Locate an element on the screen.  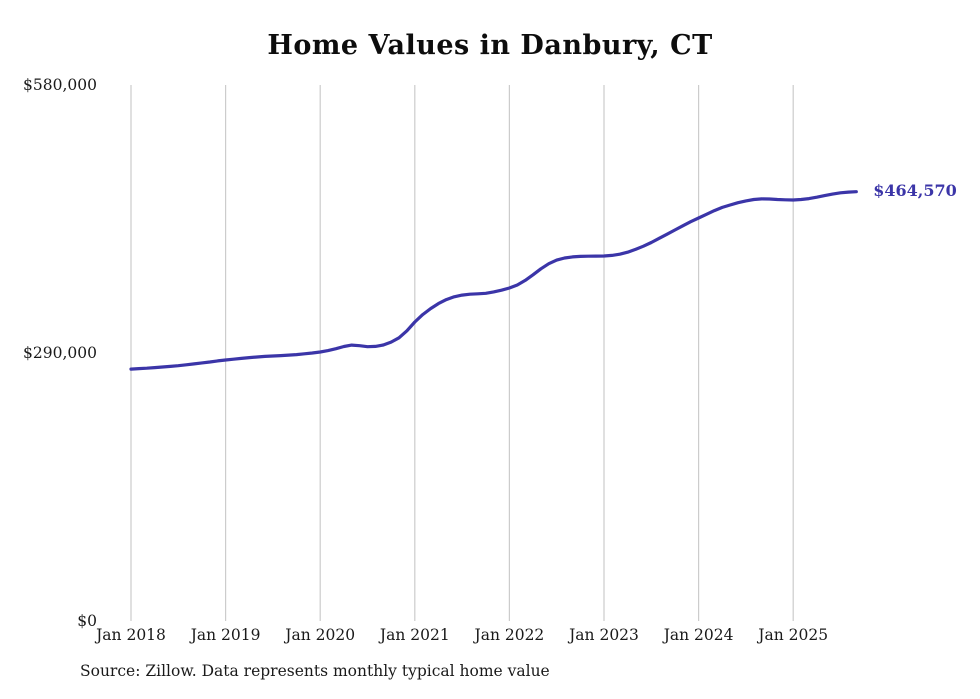
latest-value-label: $464,570 is located at coordinates (915, 190).